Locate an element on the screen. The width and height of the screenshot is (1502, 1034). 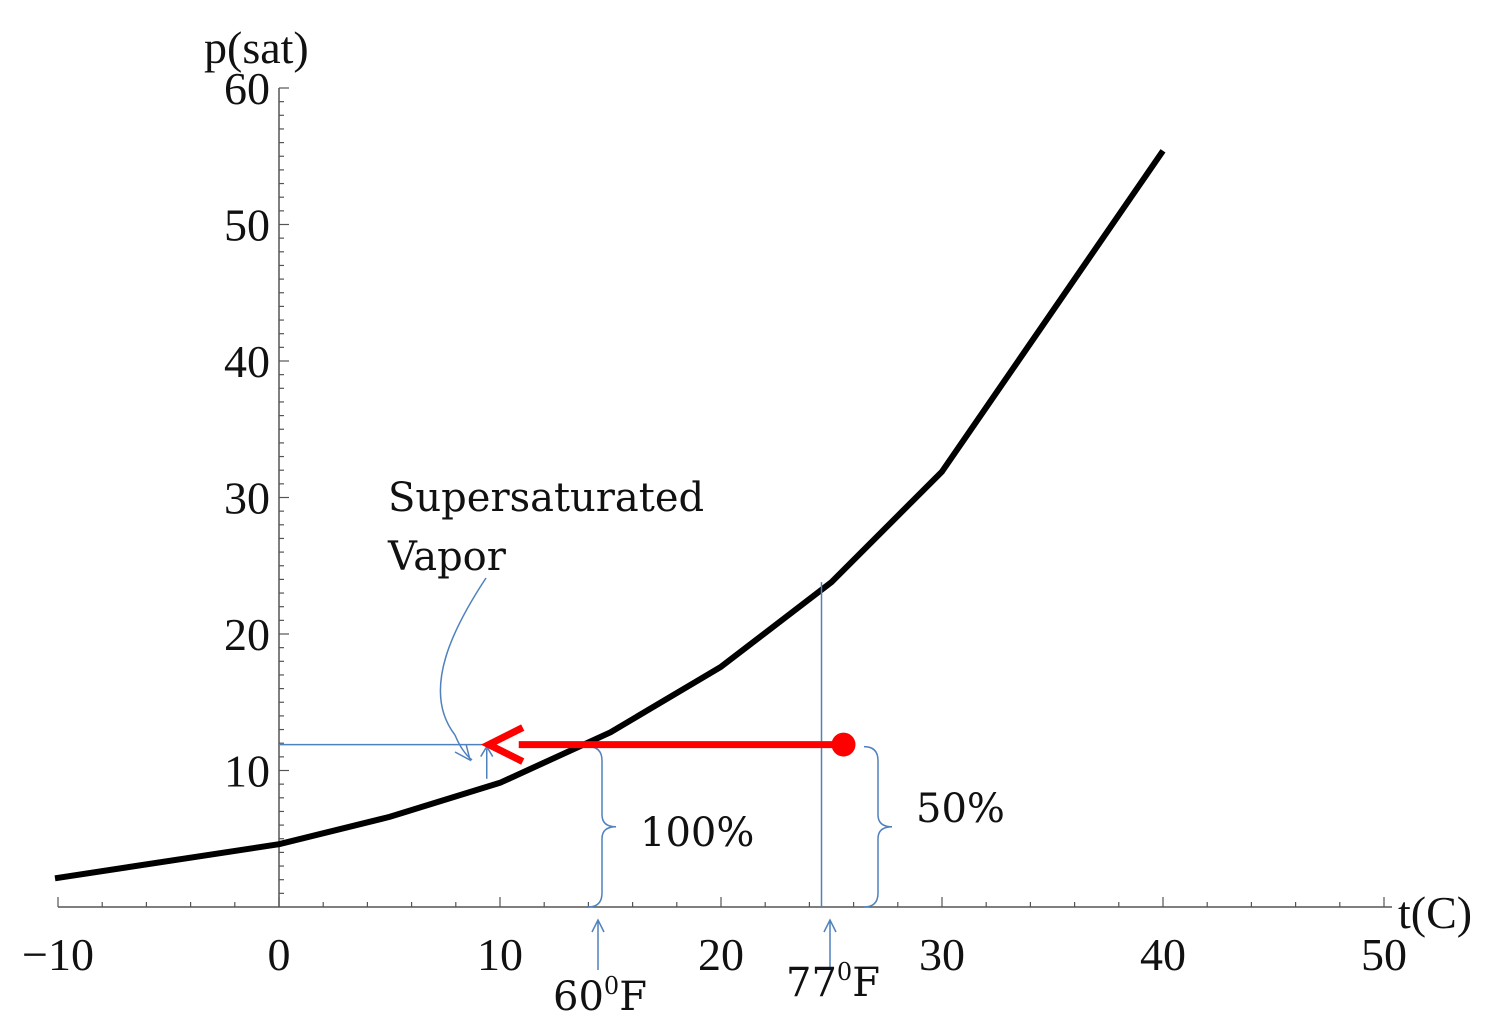
y-tick-label: 60 is located at coordinates (247, 88).